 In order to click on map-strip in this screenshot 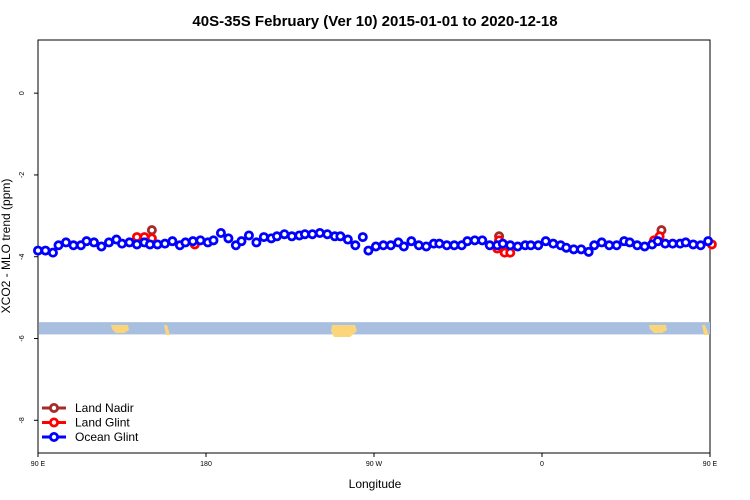, I will do `click(374, 329)`.